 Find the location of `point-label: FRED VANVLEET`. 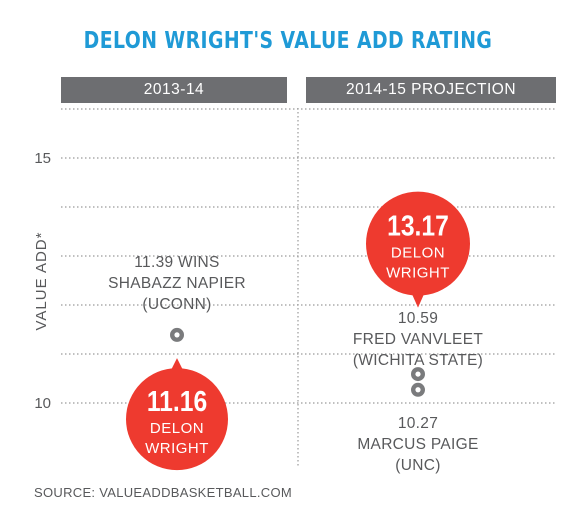

point-label: FRED VANVLEET is located at coordinates (418, 339).